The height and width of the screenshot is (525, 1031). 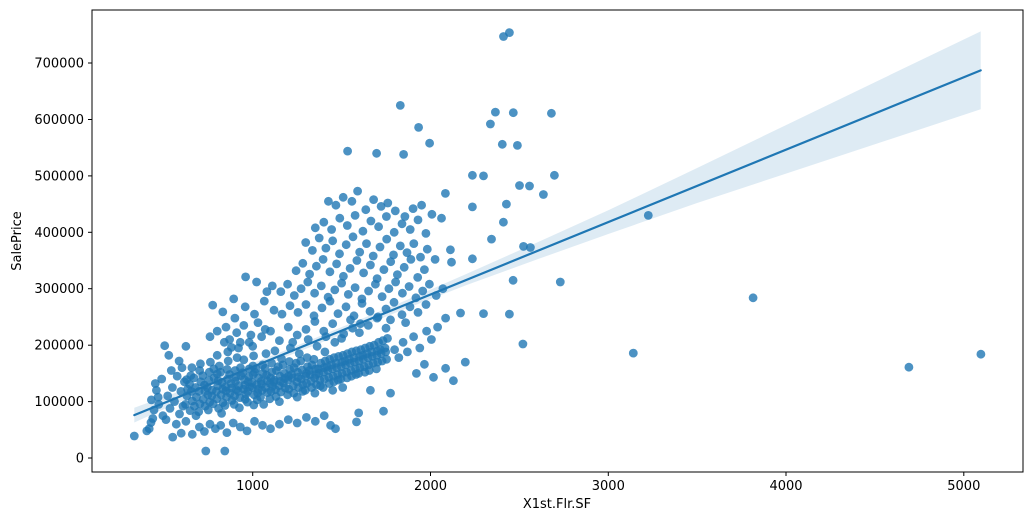 What do you see at coordinates (17, 241) in the screenshot?
I see `y-axis-label: SalePrice` at bounding box center [17, 241].